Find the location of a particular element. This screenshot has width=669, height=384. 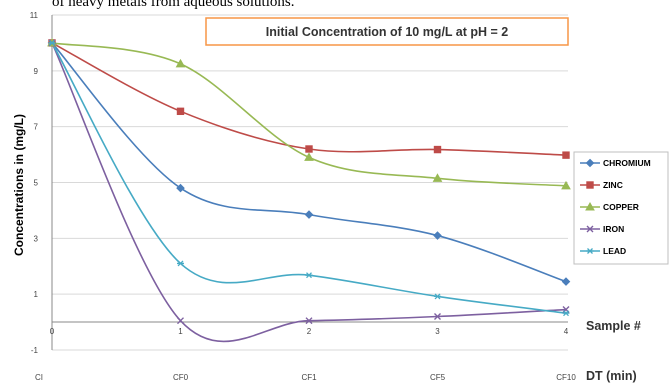

x-sample-label: CI is located at coordinates (39, 377).